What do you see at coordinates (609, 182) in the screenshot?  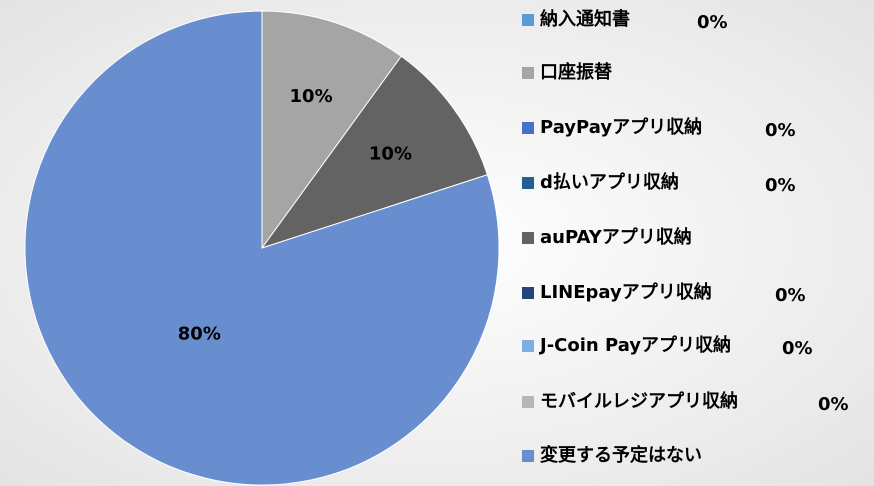 I see `legend-label: d払いアプリ収納` at bounding box center [609, 182].